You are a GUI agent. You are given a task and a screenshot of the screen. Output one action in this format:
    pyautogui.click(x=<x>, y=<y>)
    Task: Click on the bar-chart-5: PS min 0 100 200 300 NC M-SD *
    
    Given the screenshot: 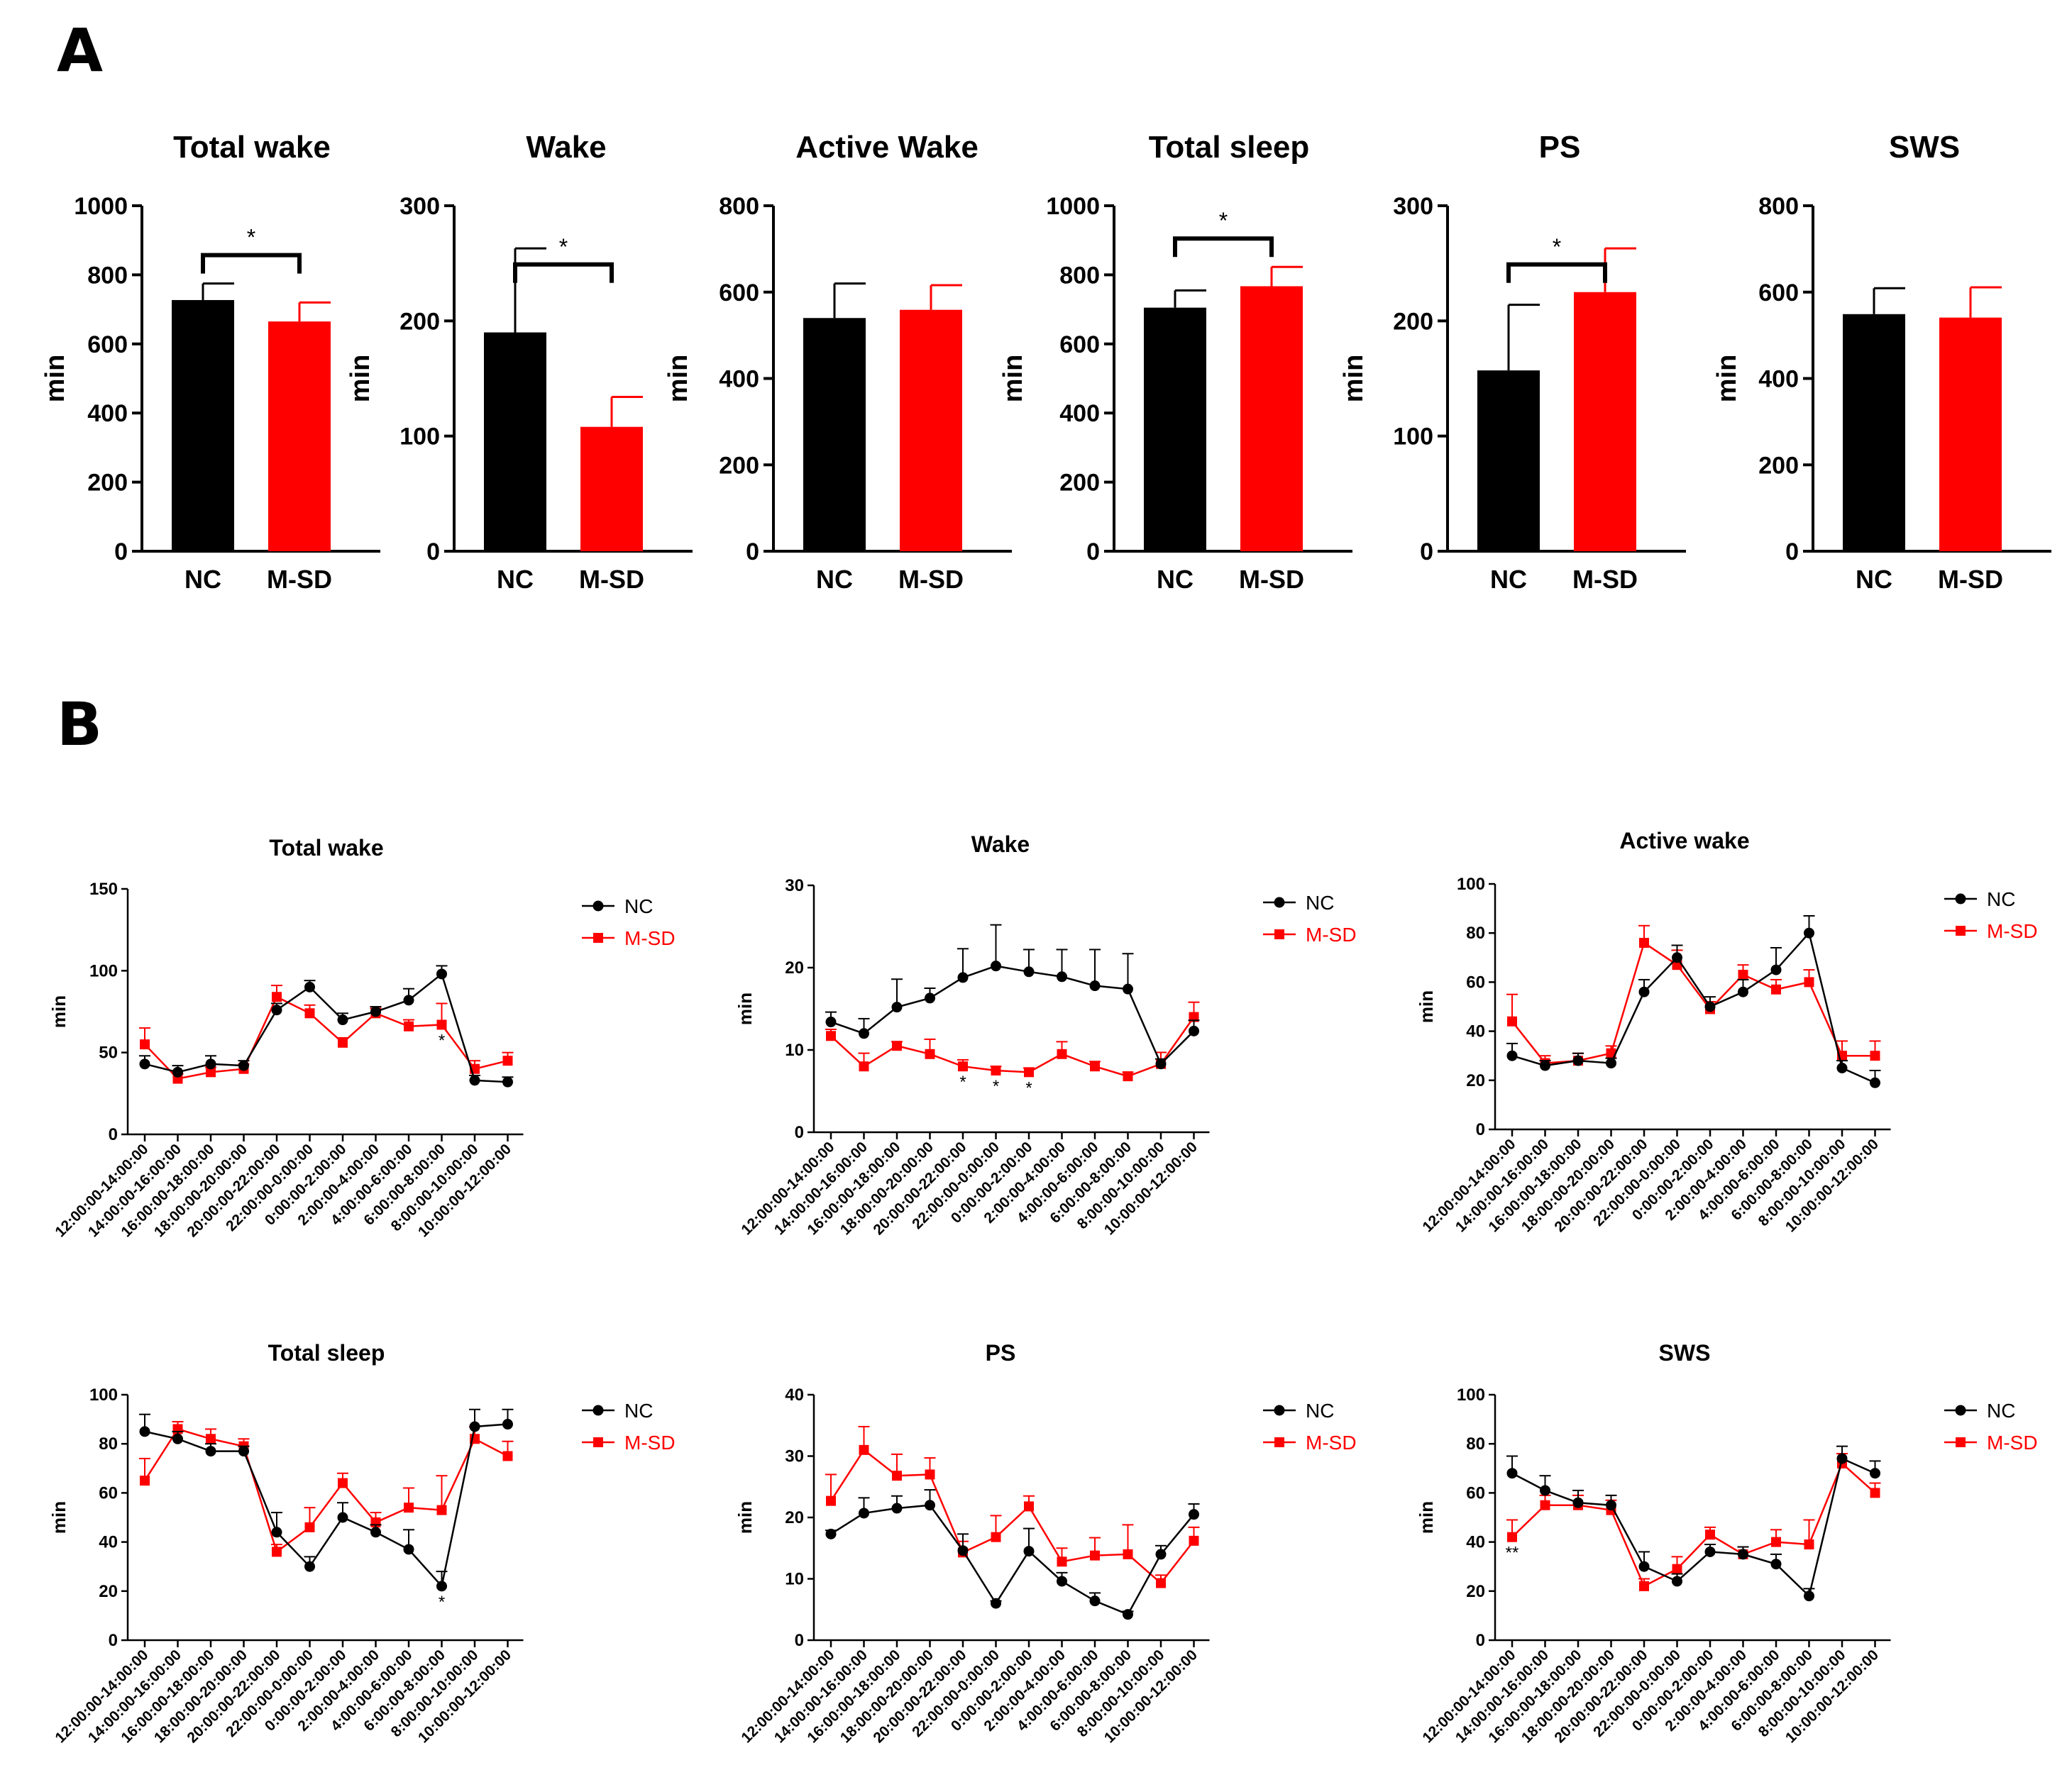 What is the action you would take?
    pyautogui.click(x=1512, y=362)
    